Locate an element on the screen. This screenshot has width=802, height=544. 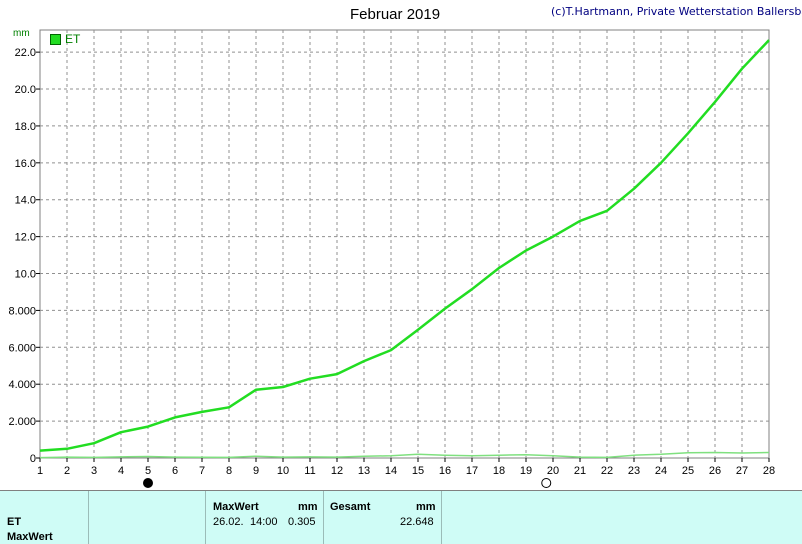
panel-empty-cell is located at coordinates (147, 517).